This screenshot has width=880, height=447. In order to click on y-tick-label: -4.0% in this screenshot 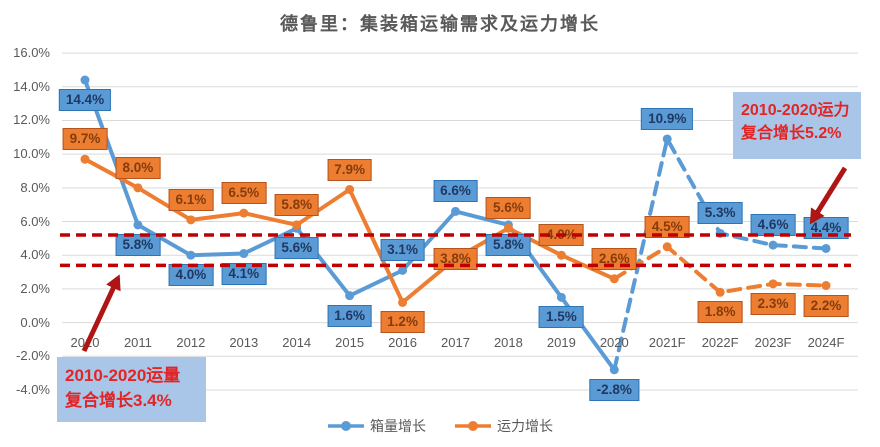, I will do `click(33, 389)`.